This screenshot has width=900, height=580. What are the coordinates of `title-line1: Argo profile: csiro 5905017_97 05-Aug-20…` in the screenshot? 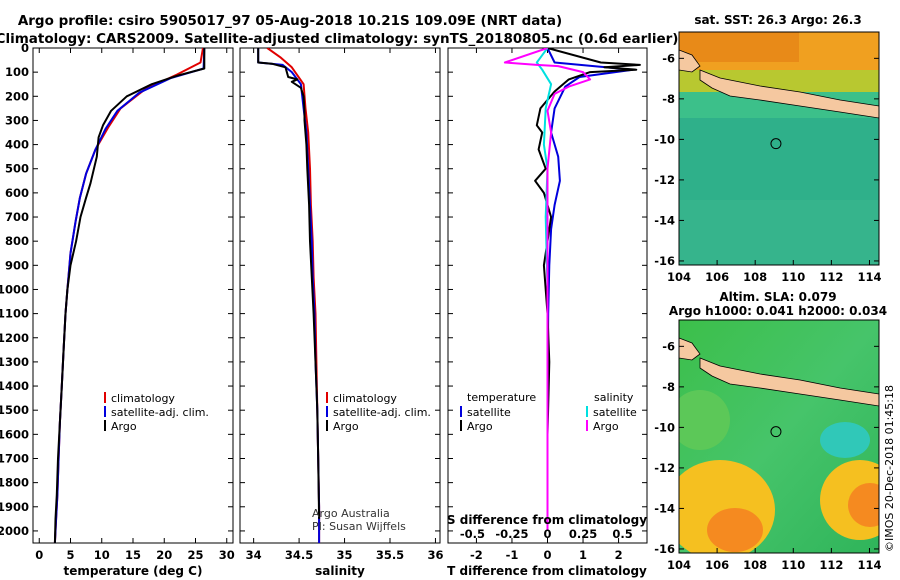 It's located at (290, 21).